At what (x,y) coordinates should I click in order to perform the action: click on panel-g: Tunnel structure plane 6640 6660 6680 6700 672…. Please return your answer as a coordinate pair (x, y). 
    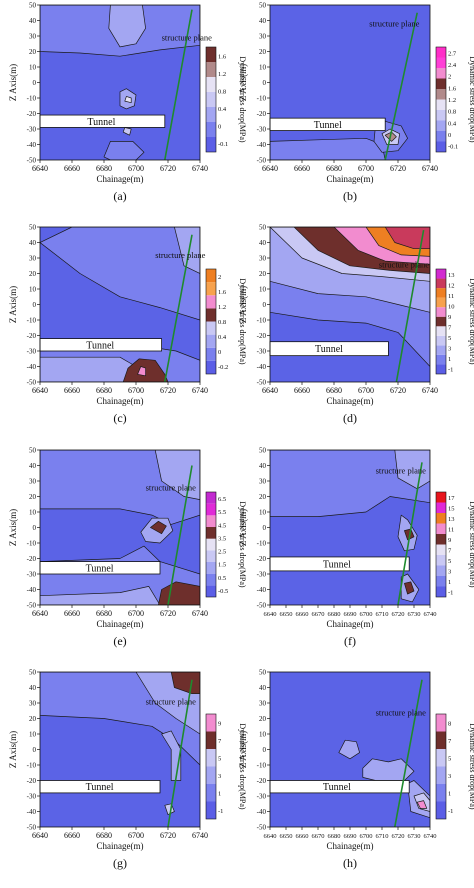
    Looking at the image, I should click on (127, 770).